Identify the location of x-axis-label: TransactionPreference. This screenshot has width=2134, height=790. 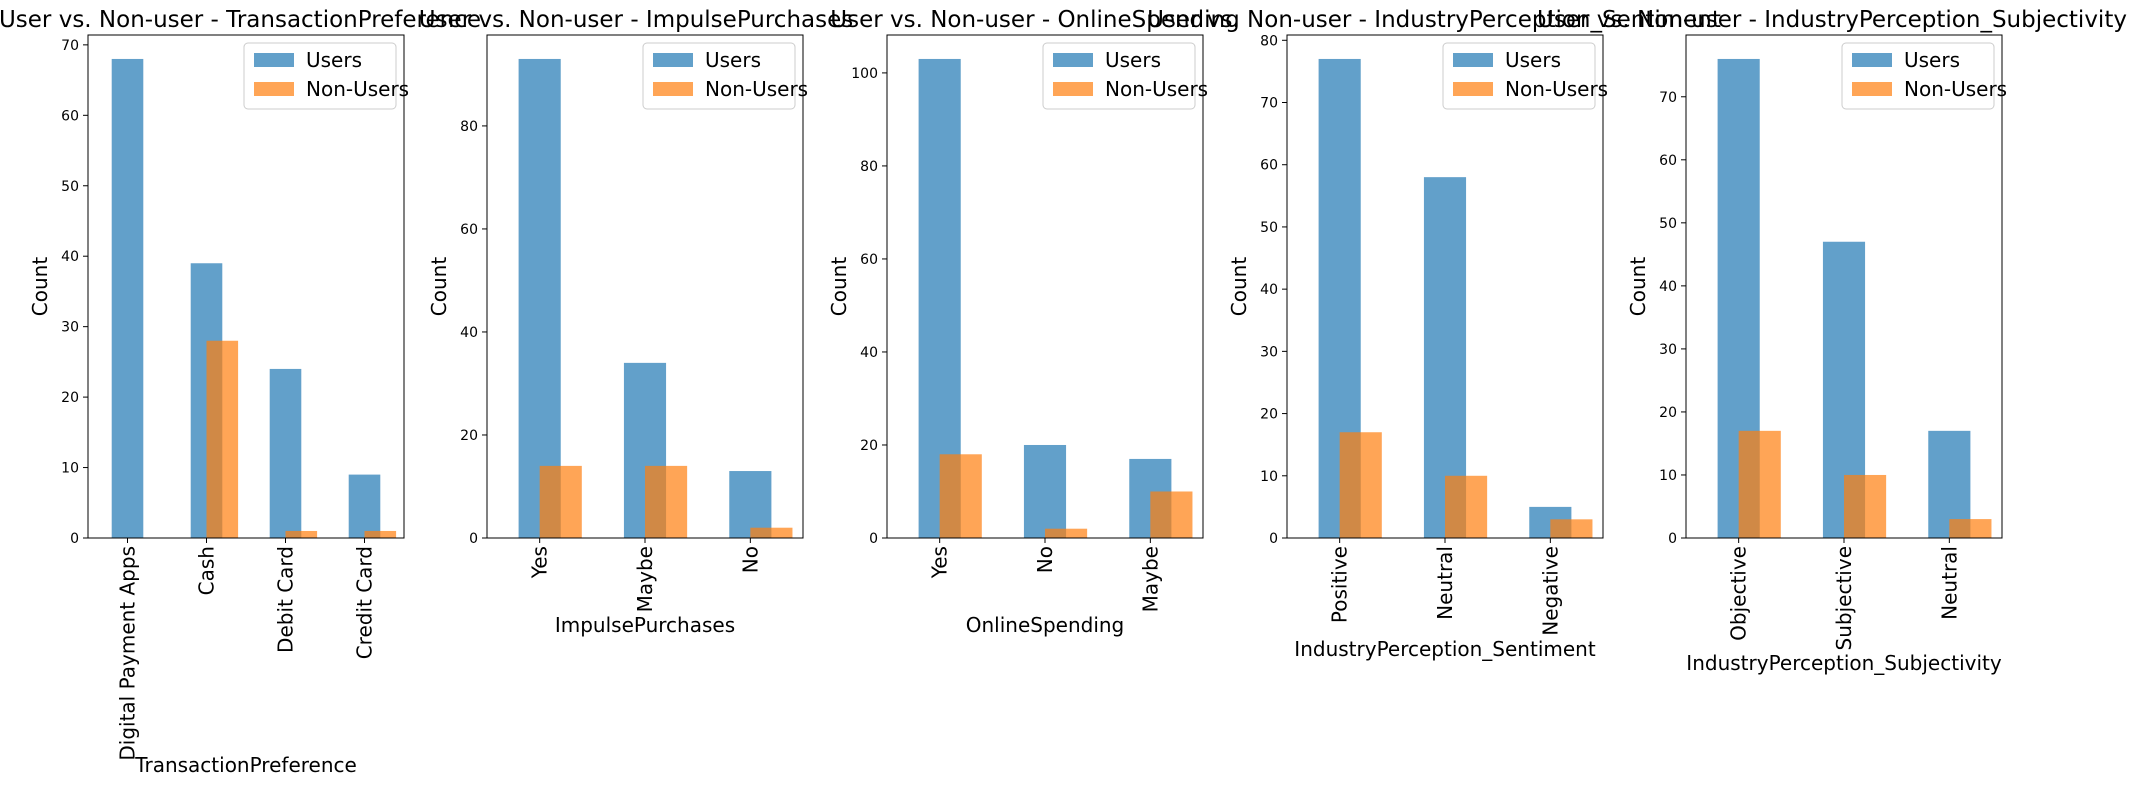
(245, 765).